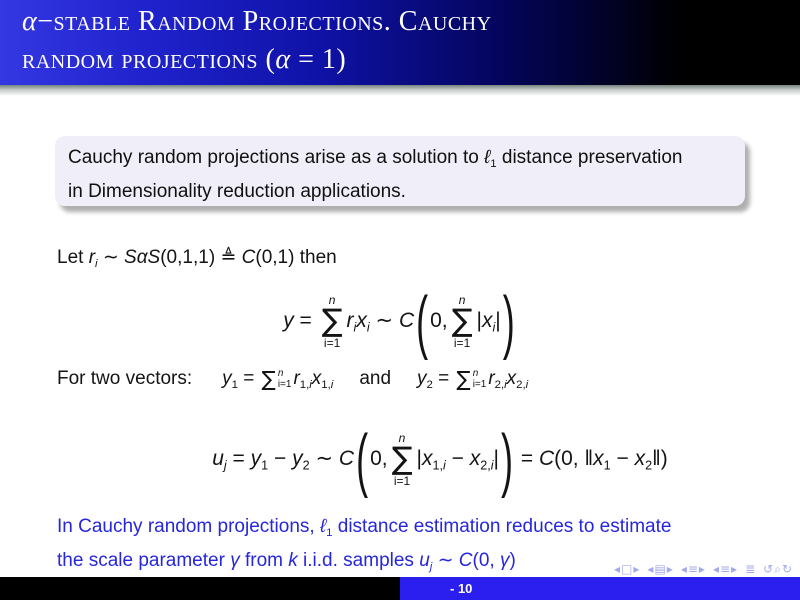  What do you see at coordinates (636, 569) in the screenshot?
I see `slide-next-icon: ▸` at bounding box center [636, 569].